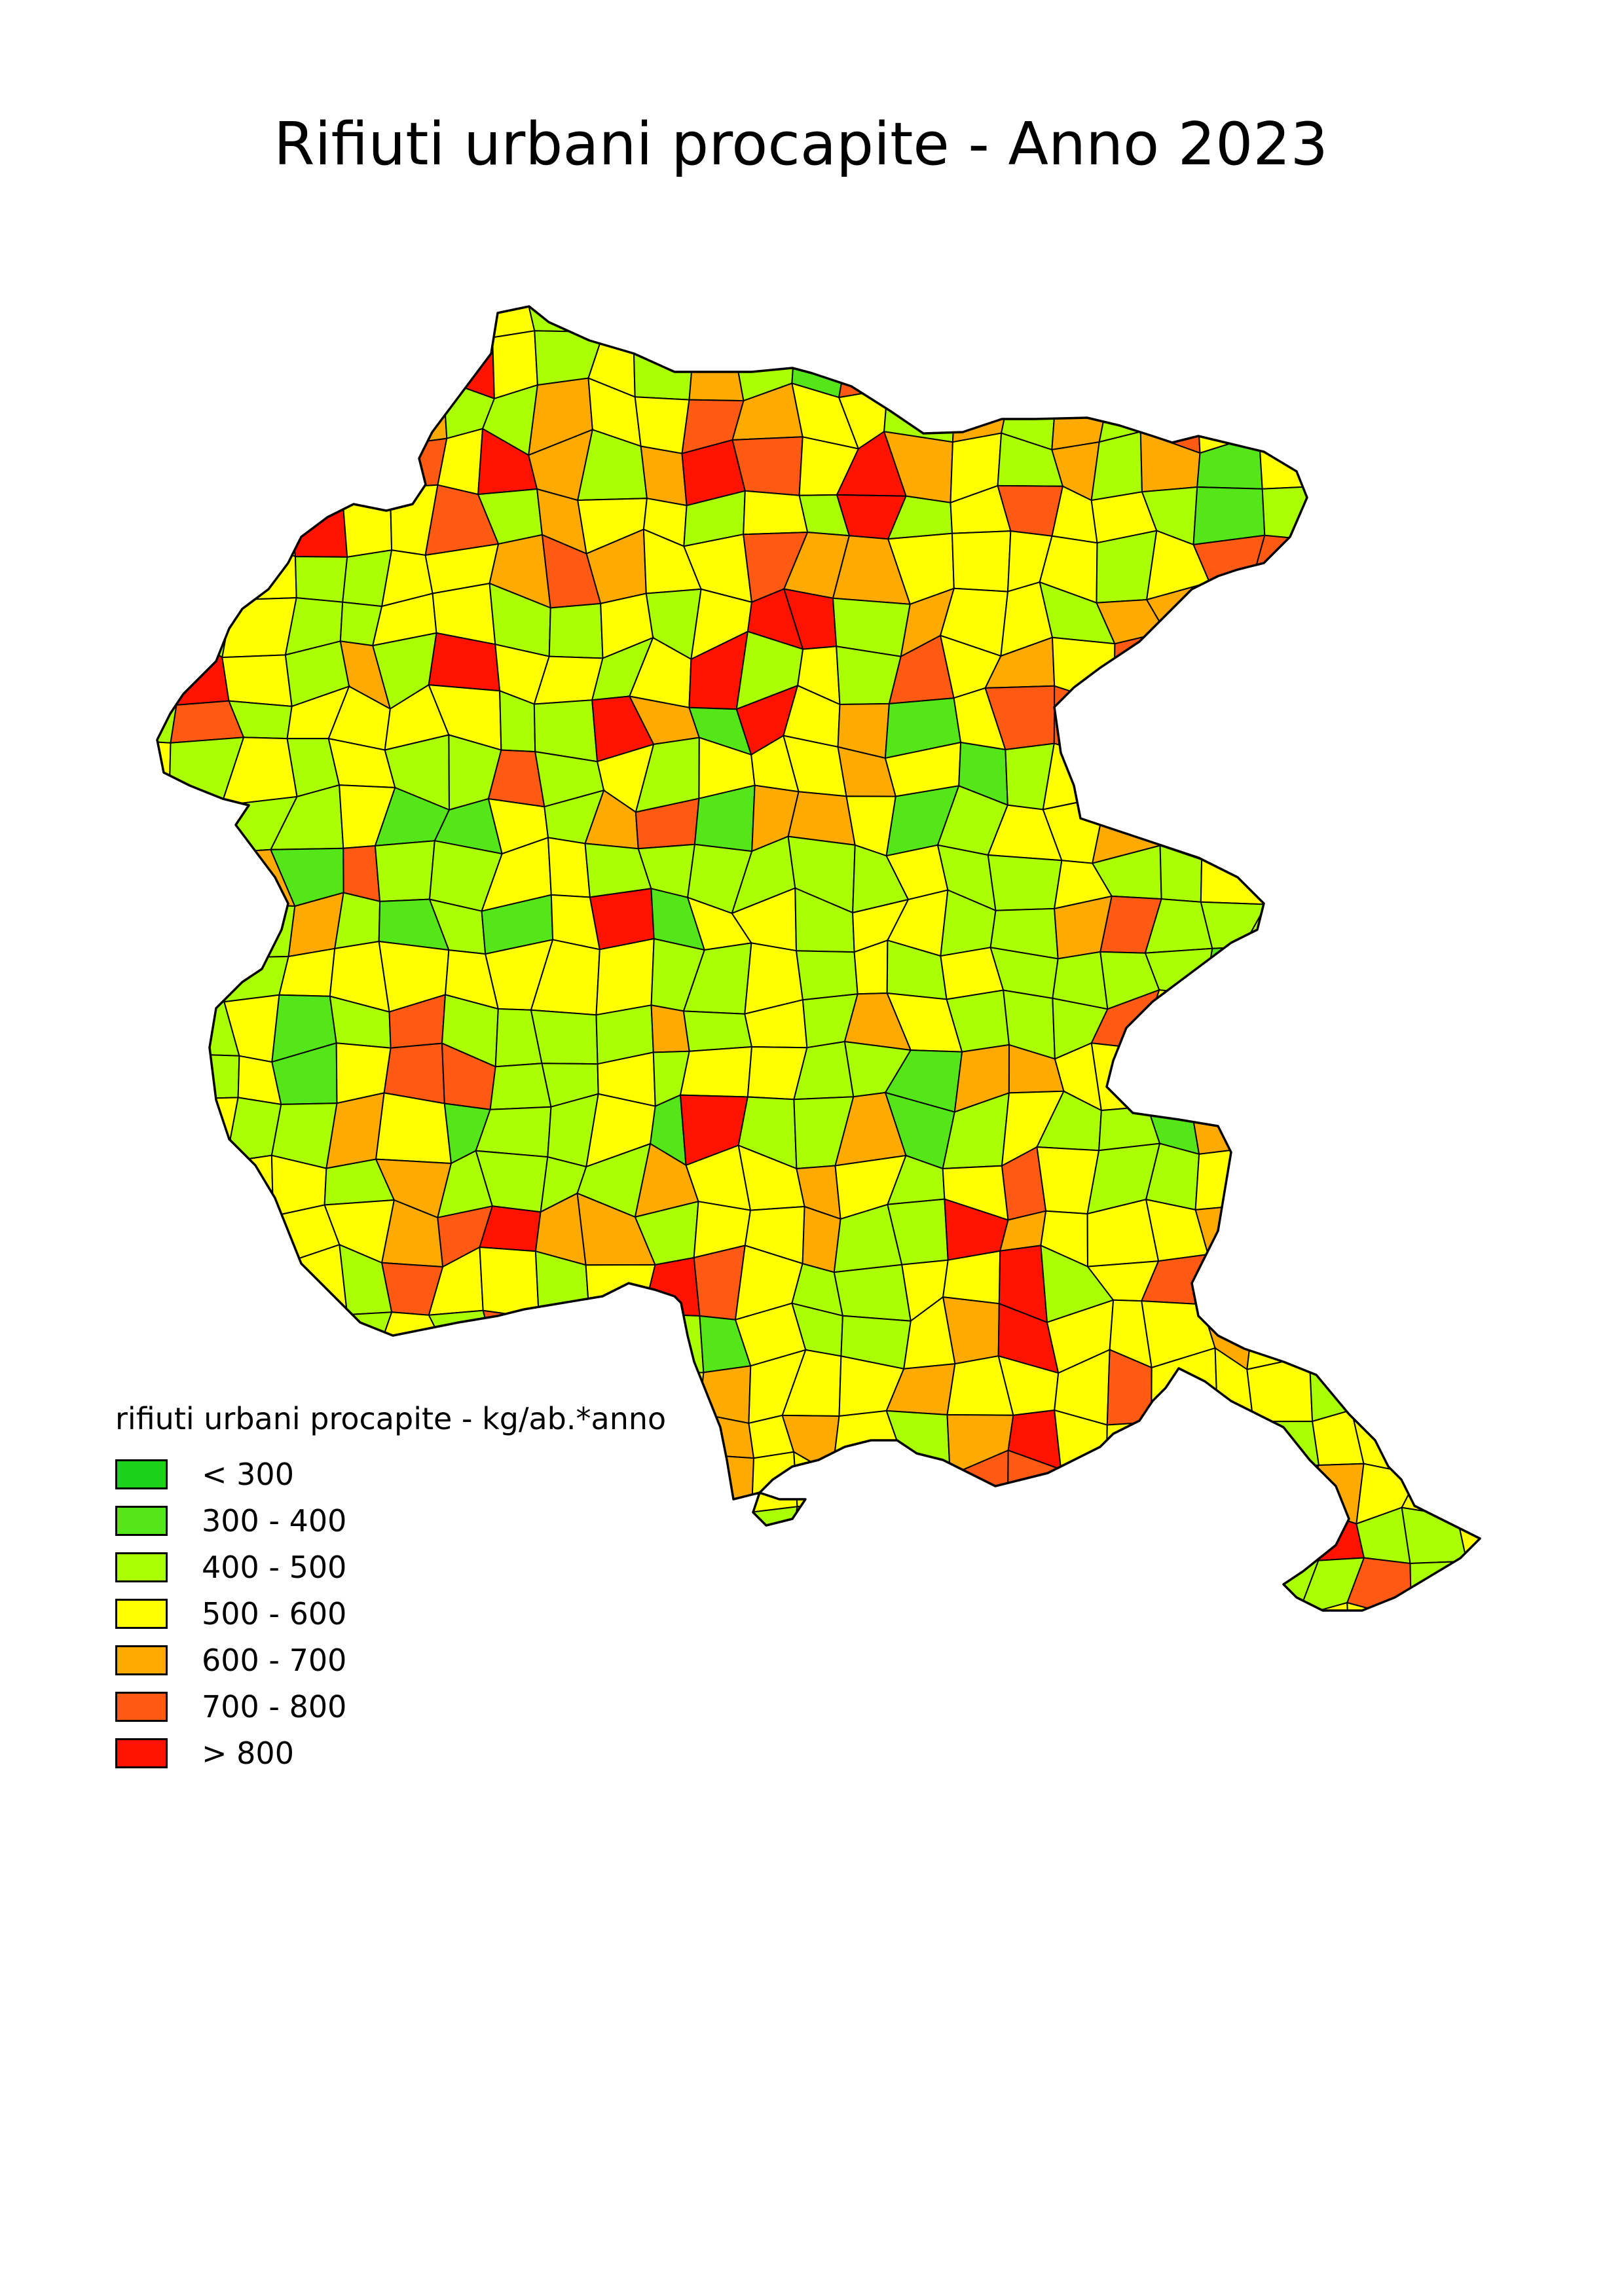 This screenshot has height=2296, width=1624. Describe the element at coordinates (274, 1521) in the screenshot. I see `legend-label: 300 - 400` at that location.